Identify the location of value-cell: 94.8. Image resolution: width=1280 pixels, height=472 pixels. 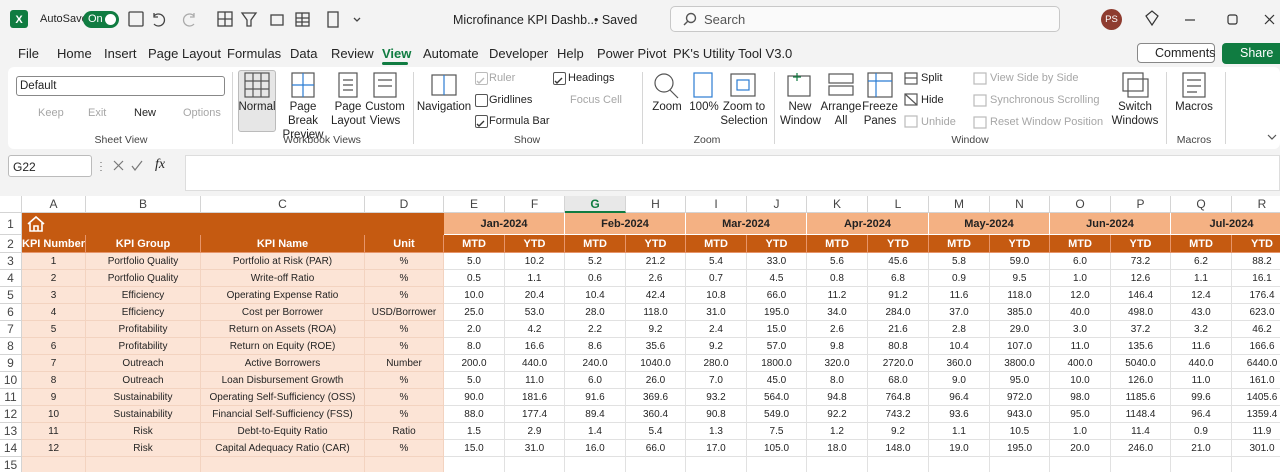
(837, 397).